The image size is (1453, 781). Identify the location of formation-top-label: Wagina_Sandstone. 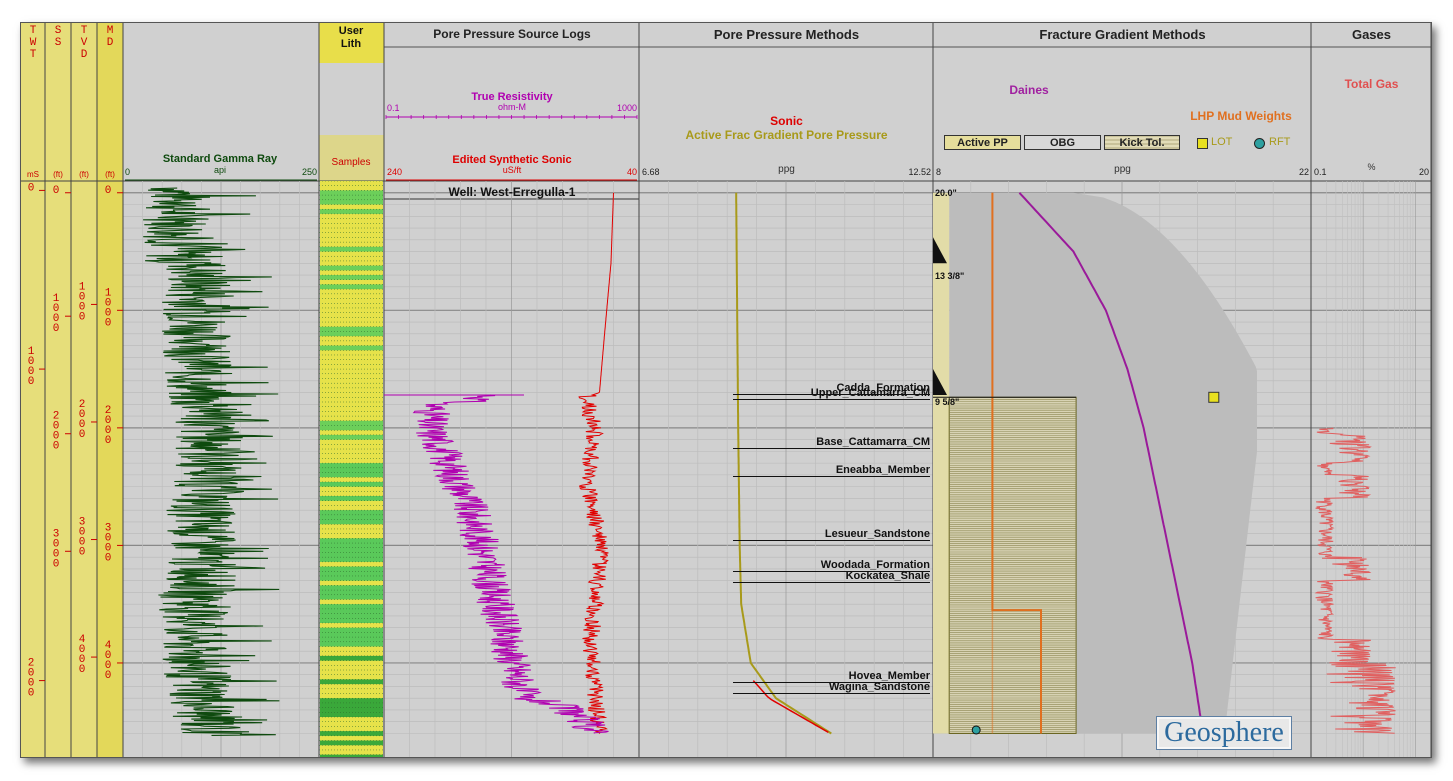
(831, 687).